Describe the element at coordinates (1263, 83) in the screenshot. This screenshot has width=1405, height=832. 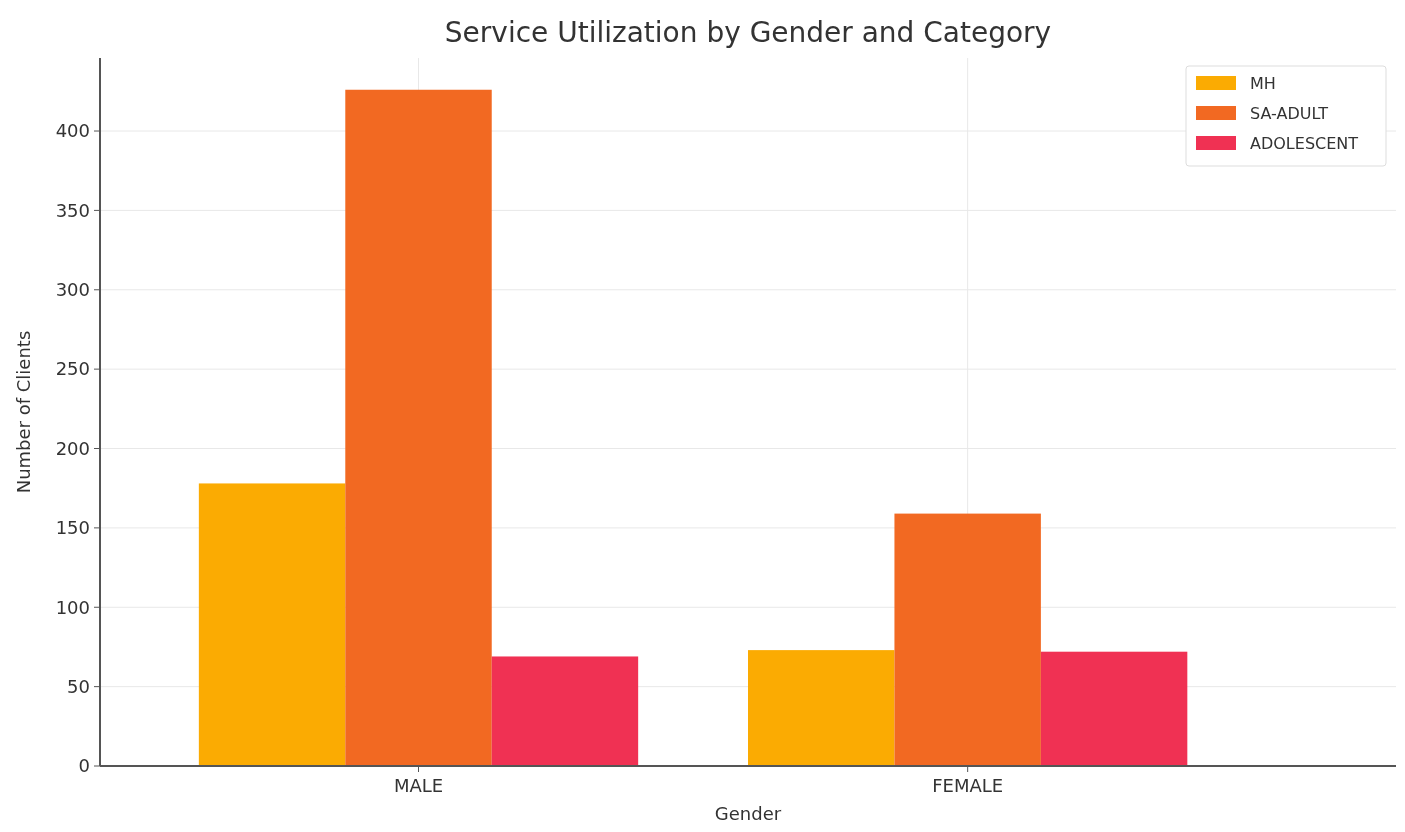
I see `legend-label: MH` at that location.